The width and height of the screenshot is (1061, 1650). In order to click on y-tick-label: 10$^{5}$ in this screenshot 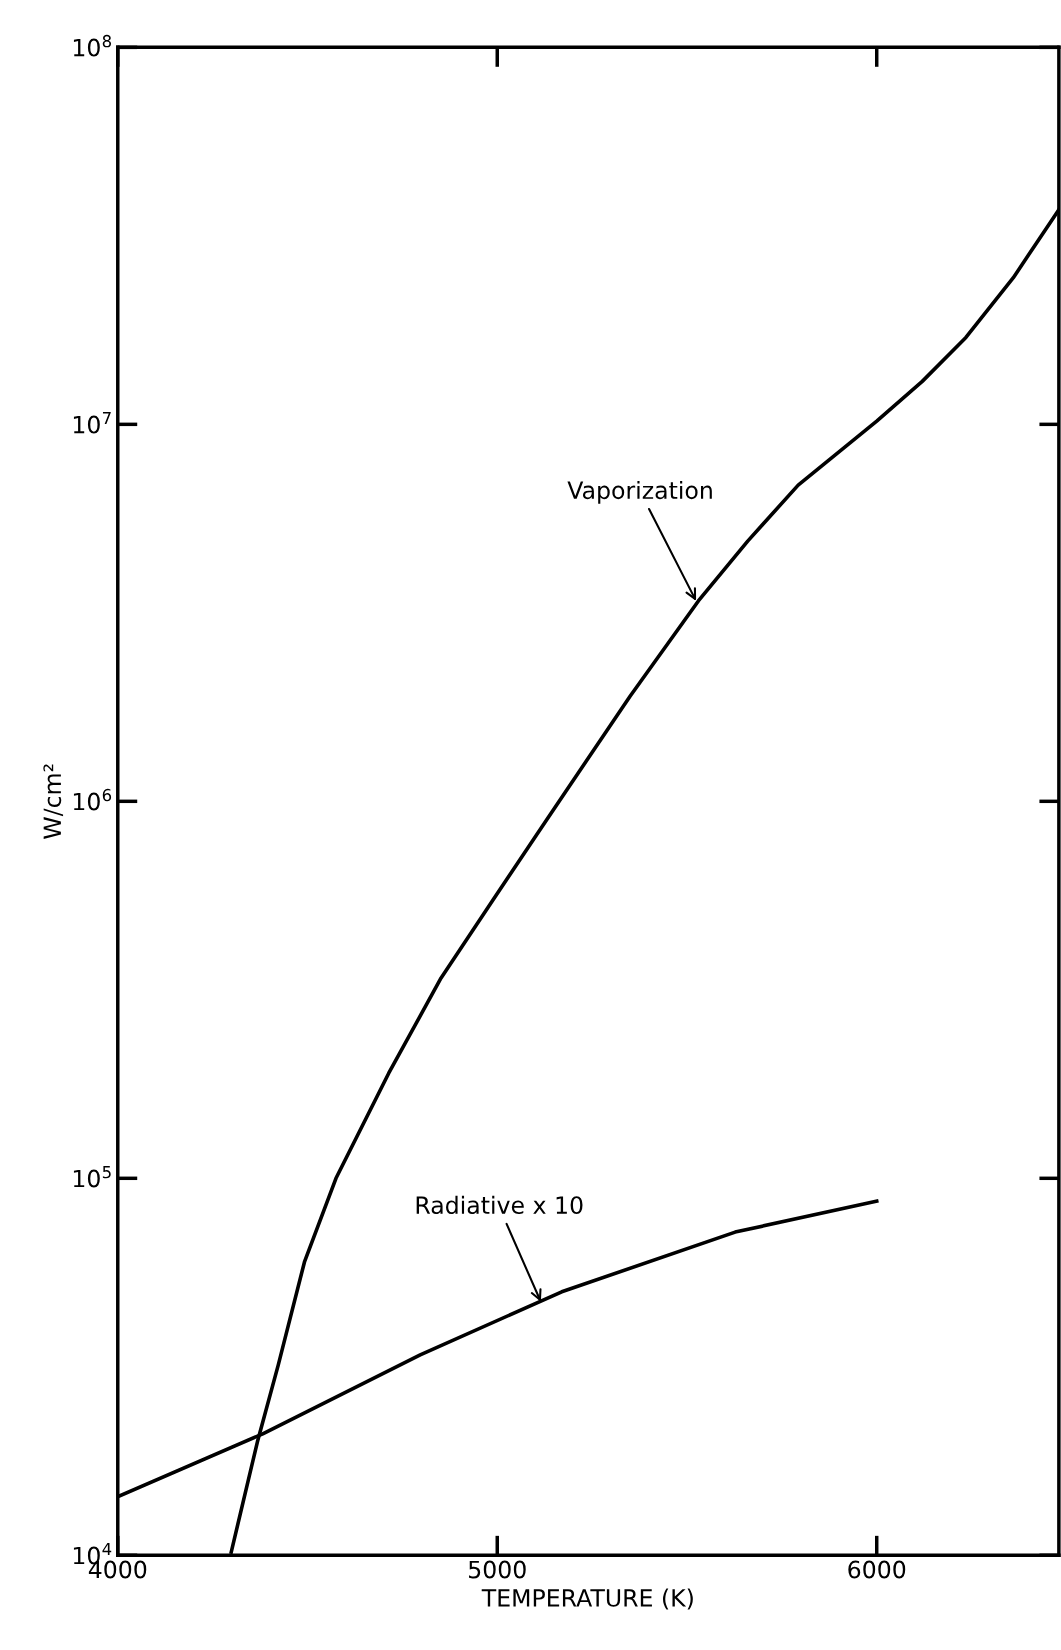, I will do `click(92, 1177)`.